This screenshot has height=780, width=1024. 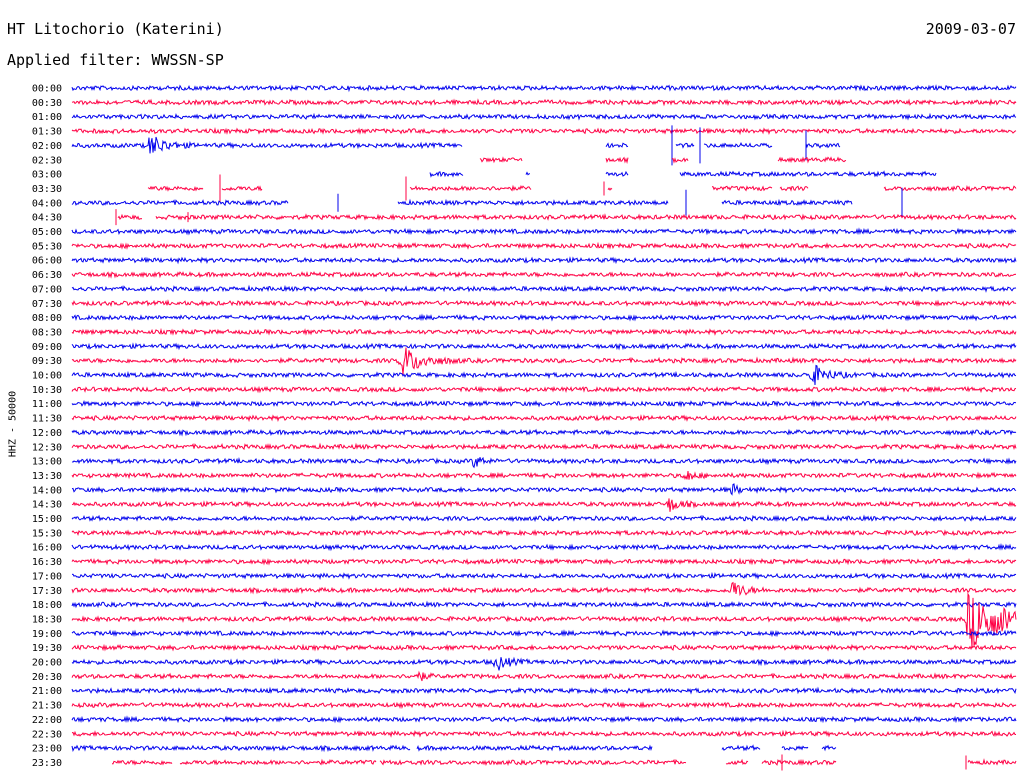 I want to click on row-time-label: 09:30, so click(x=47, y=361).